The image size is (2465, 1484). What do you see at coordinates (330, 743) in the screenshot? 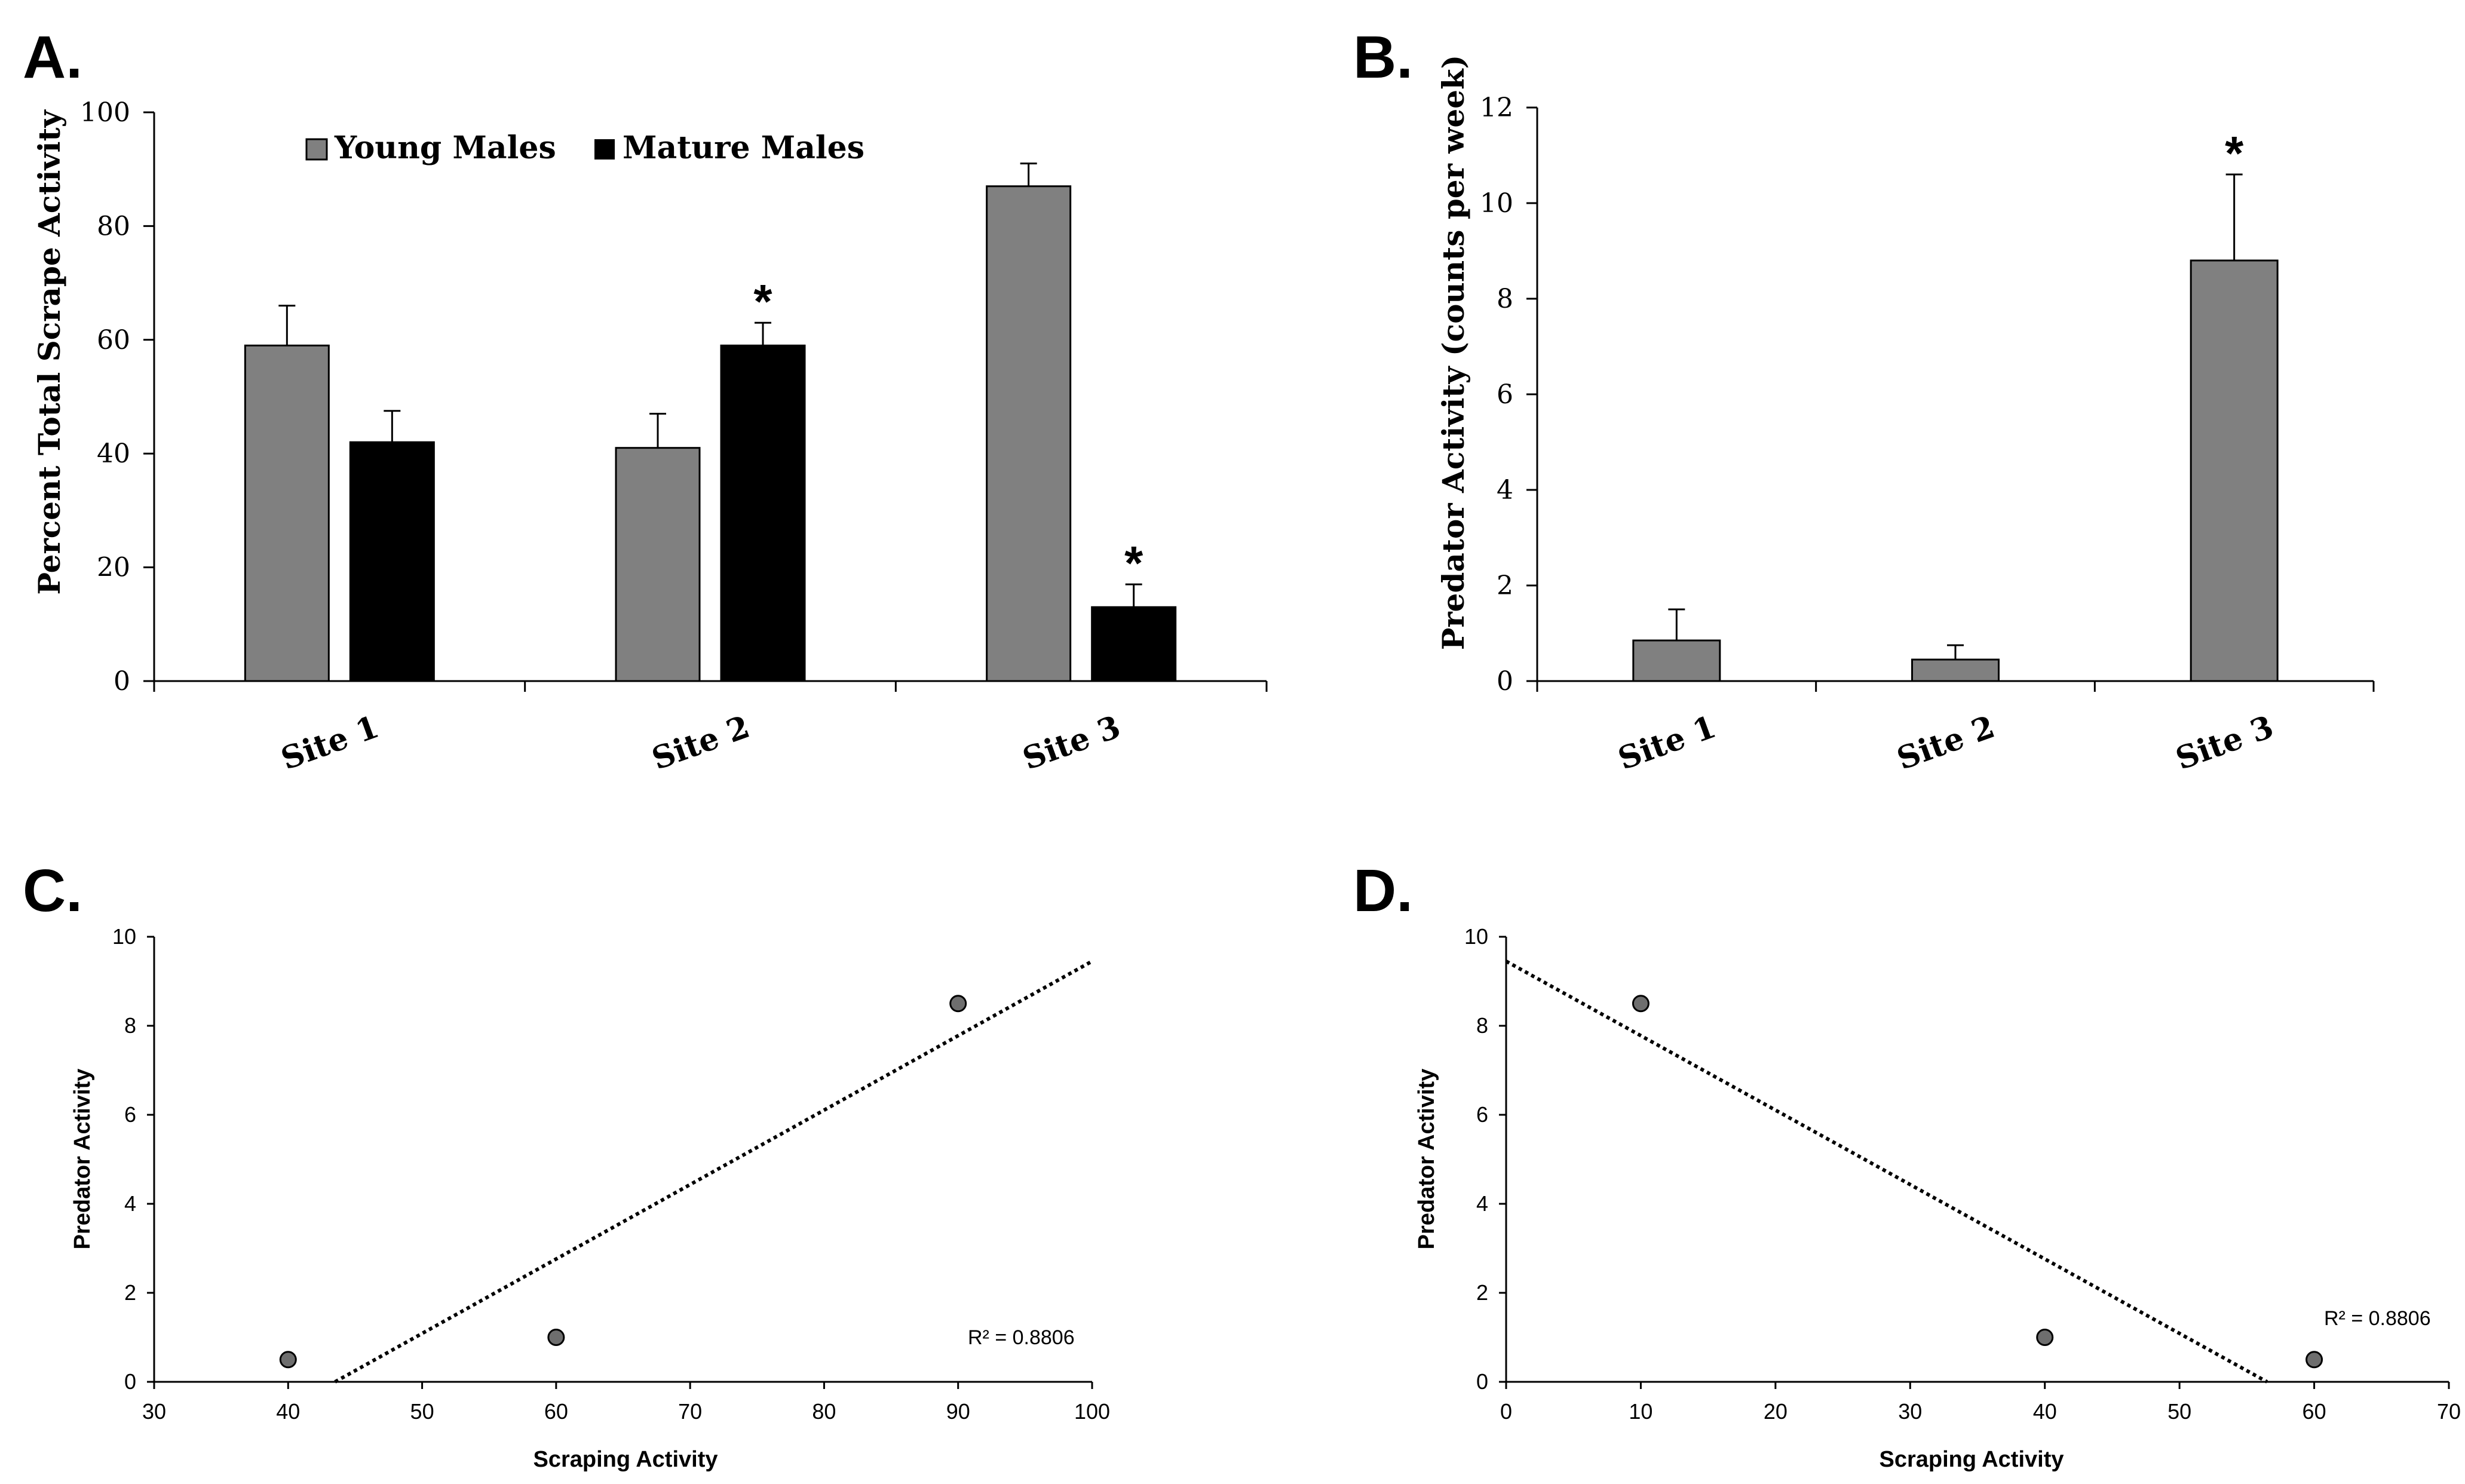
I see `panel-a-category-label: Site 1` at bounding box center [330, 743].